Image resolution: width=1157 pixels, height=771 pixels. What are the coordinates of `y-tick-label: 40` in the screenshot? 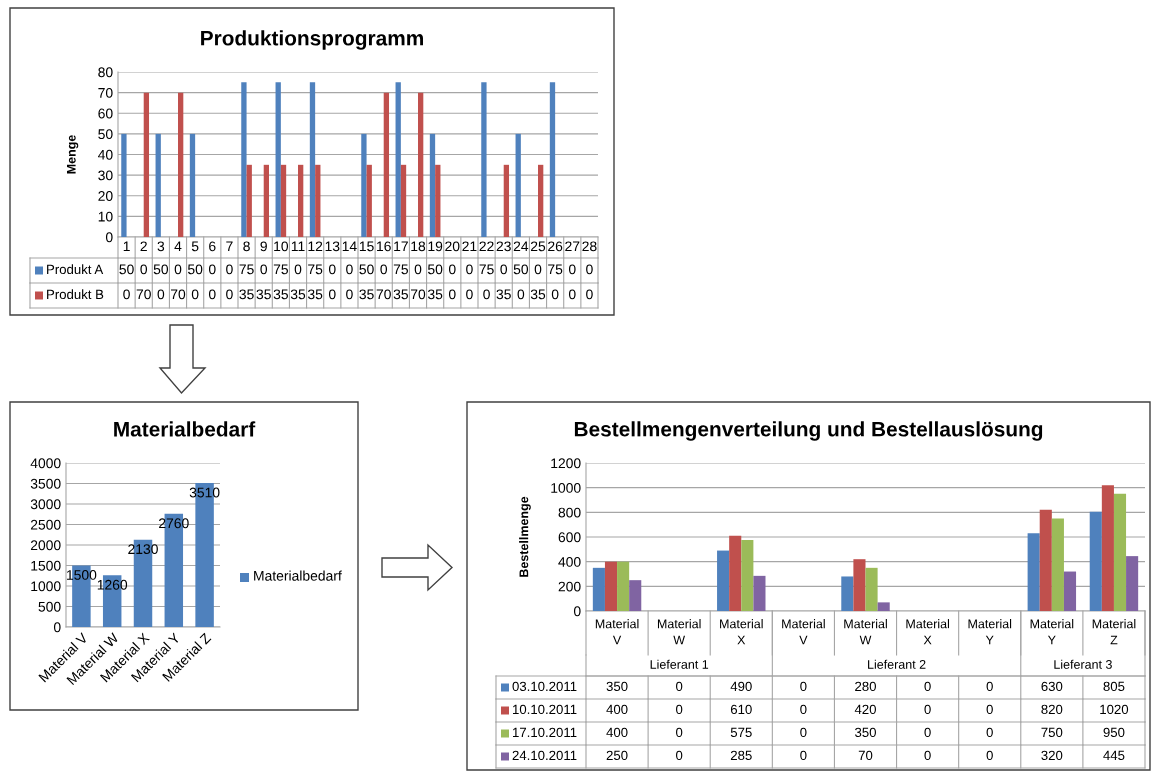 It's located at (105, 154).